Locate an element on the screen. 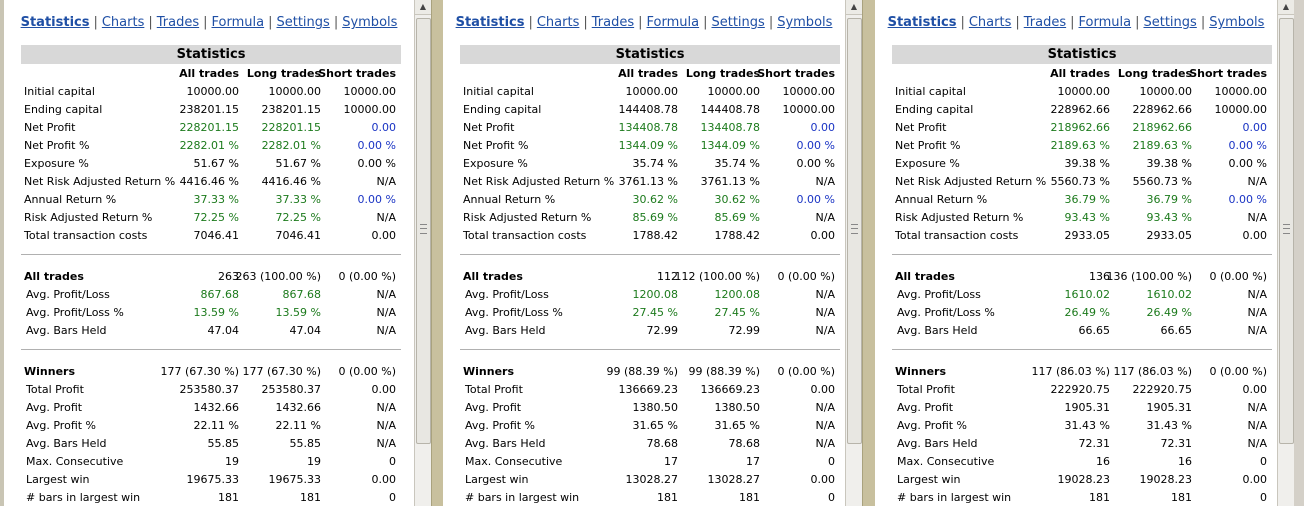 This screenshot has width=1304, height=506. cell-value: 3761.13 % is located at coordinates (648, 181).